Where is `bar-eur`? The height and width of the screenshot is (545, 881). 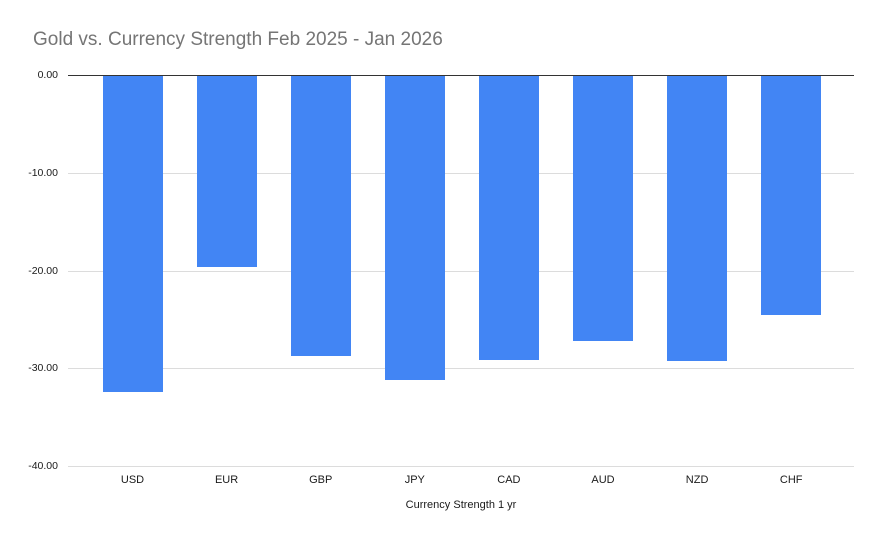
bar-eur is located at coordinates (226, 171).